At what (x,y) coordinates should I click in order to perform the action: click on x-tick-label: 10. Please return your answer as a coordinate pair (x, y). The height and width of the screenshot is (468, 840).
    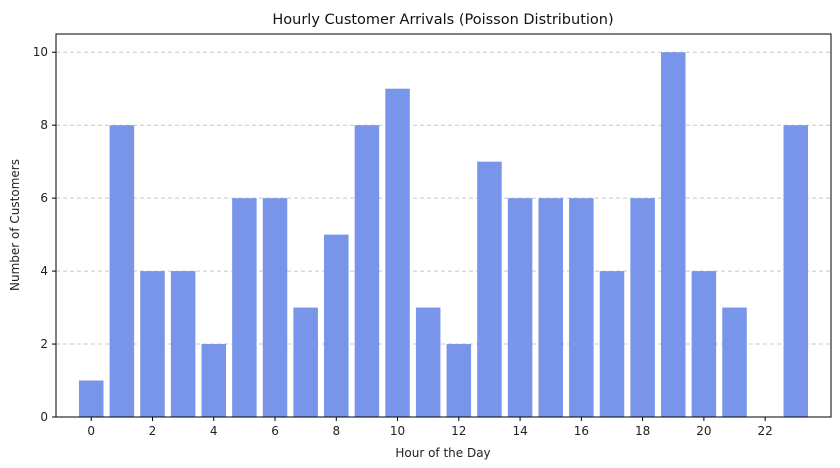
    Looking at the image, I should click on (397, 431).